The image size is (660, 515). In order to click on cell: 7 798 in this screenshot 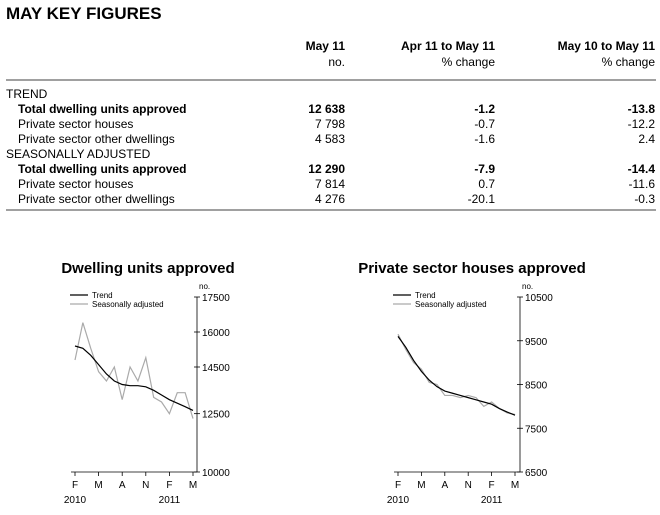, I will do `click(330, 124)`.